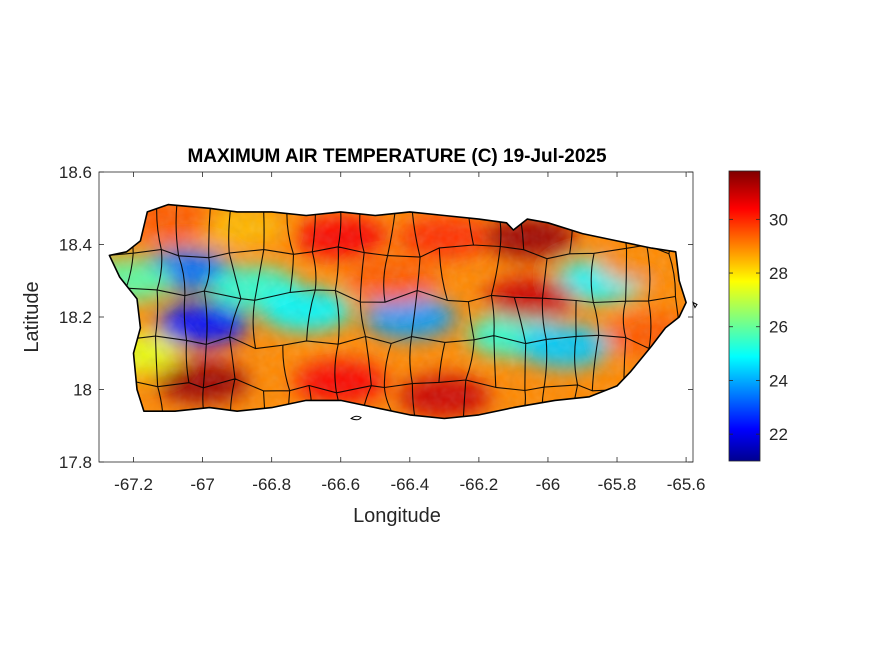 Image resolution: width=875 pixels, height=656 pixels. Describe the element at coordinates (479, 484) in the screenshot. I see `x-tick-label: -66.2` at that location.